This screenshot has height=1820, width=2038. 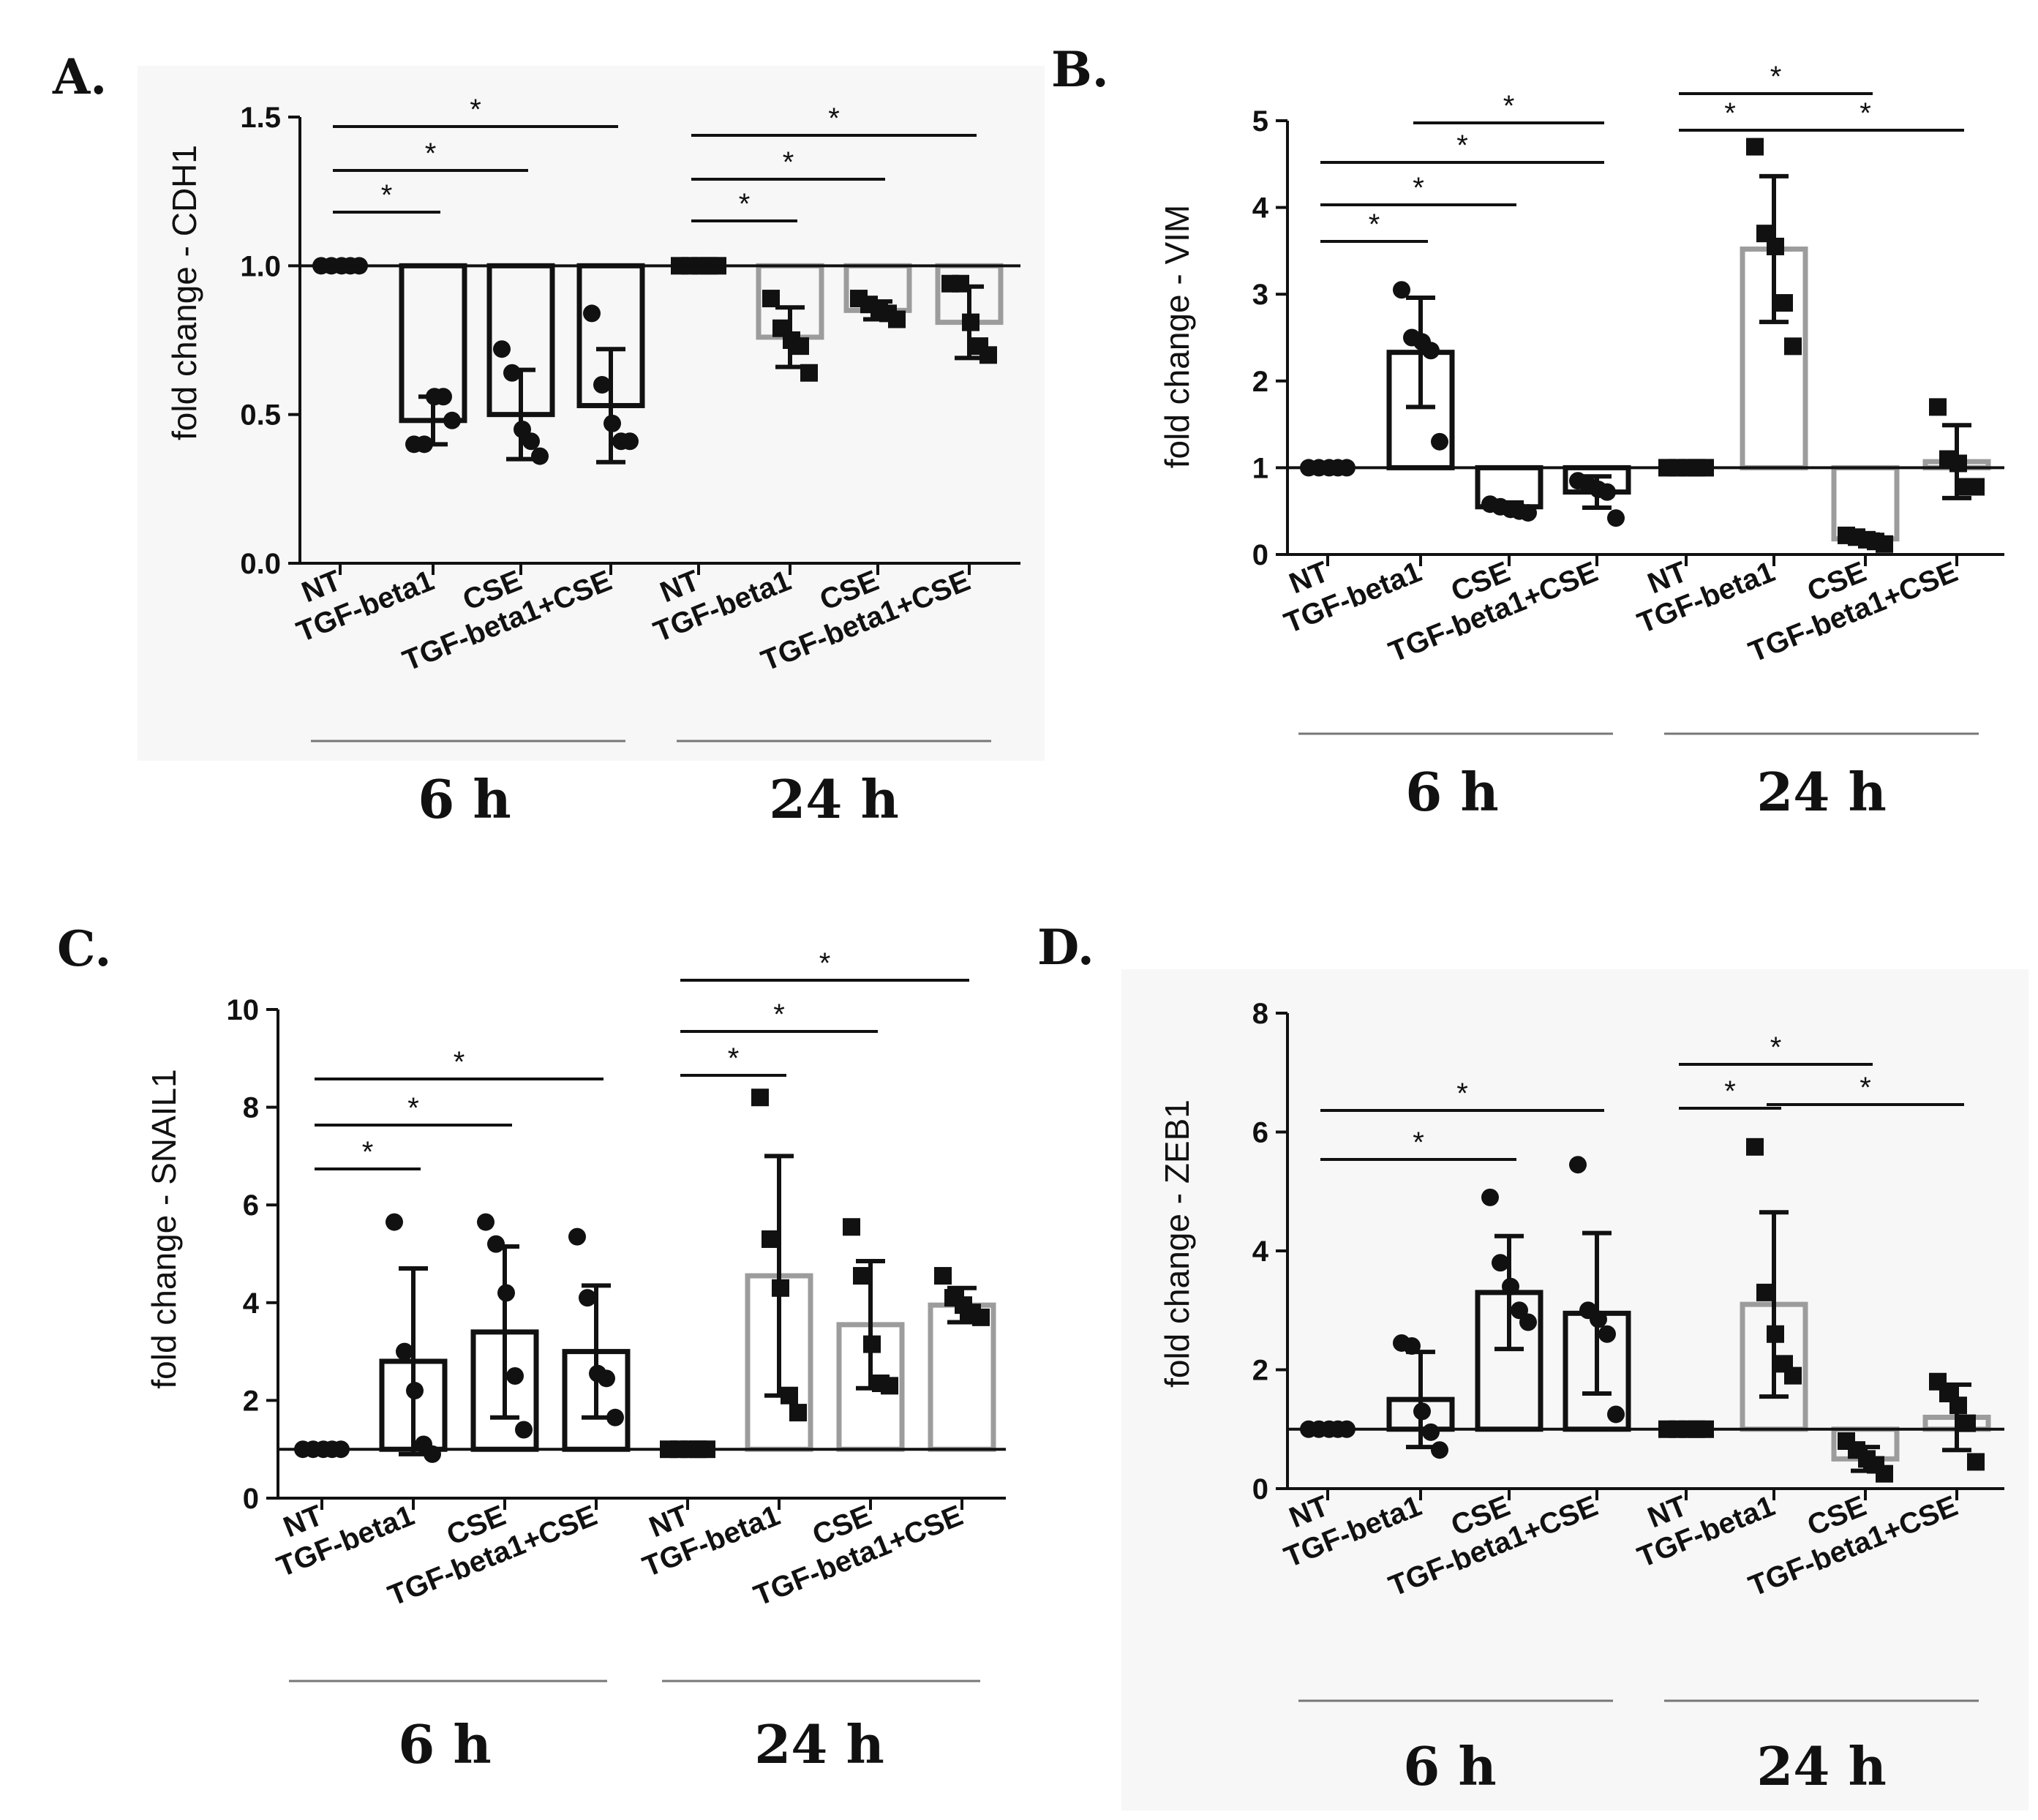 I want to click on y-tick-label: 6, so click(x=251, y=1205).